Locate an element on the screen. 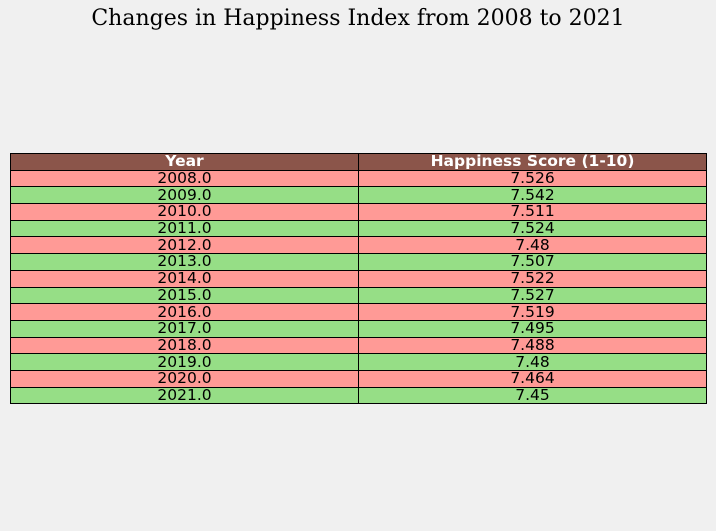  cell-happiness-score: 7.511 is located at coordinates (532, 212).